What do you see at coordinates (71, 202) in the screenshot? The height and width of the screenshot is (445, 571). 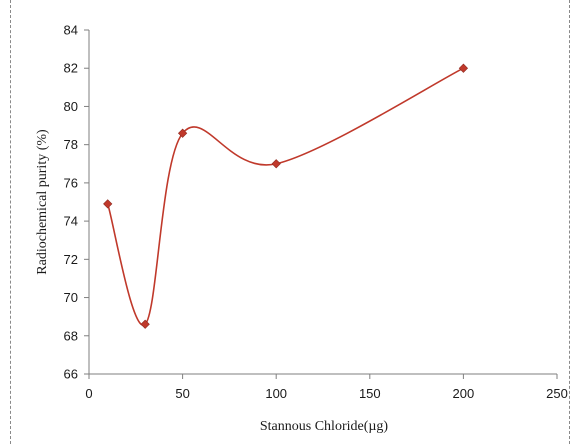 I see `y-tick-labels: 66 68 70 72 74 76 78 80 82 84` at bounding box center [71, 202].